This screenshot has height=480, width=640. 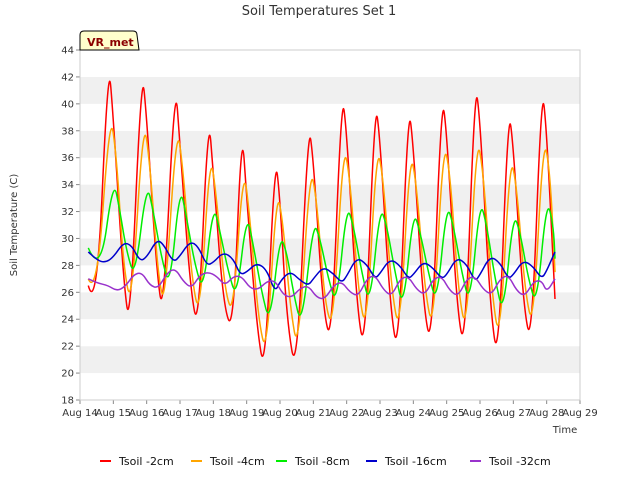 I want to click on y-axis-ticks: 18 20 22 24 26 28 30 32 34 36 38 40 42 44, so click(x=70, y=226).